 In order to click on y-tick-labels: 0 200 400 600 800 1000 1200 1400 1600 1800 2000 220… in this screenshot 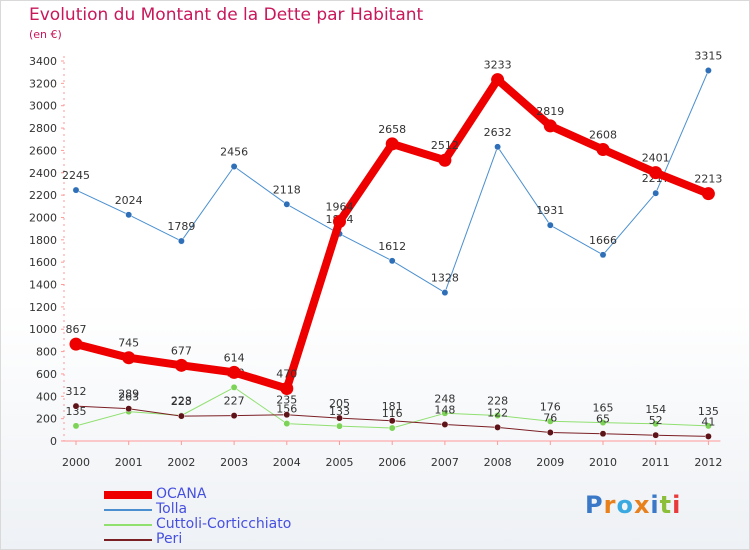, I will do `click(46, 251)`.